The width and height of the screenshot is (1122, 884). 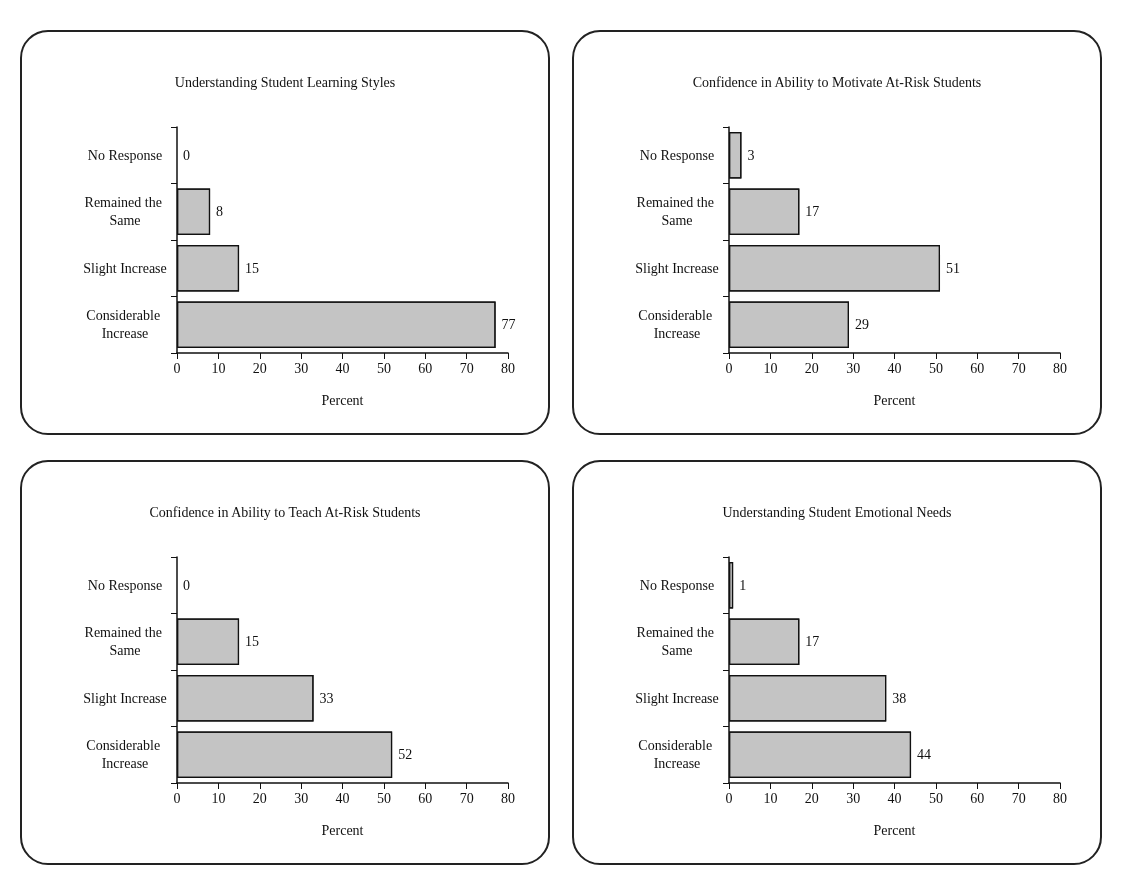 What do you see at coordinates (924, 755) in the screenshot?
I see `data-label: 44` at bounding box center [924, 755].